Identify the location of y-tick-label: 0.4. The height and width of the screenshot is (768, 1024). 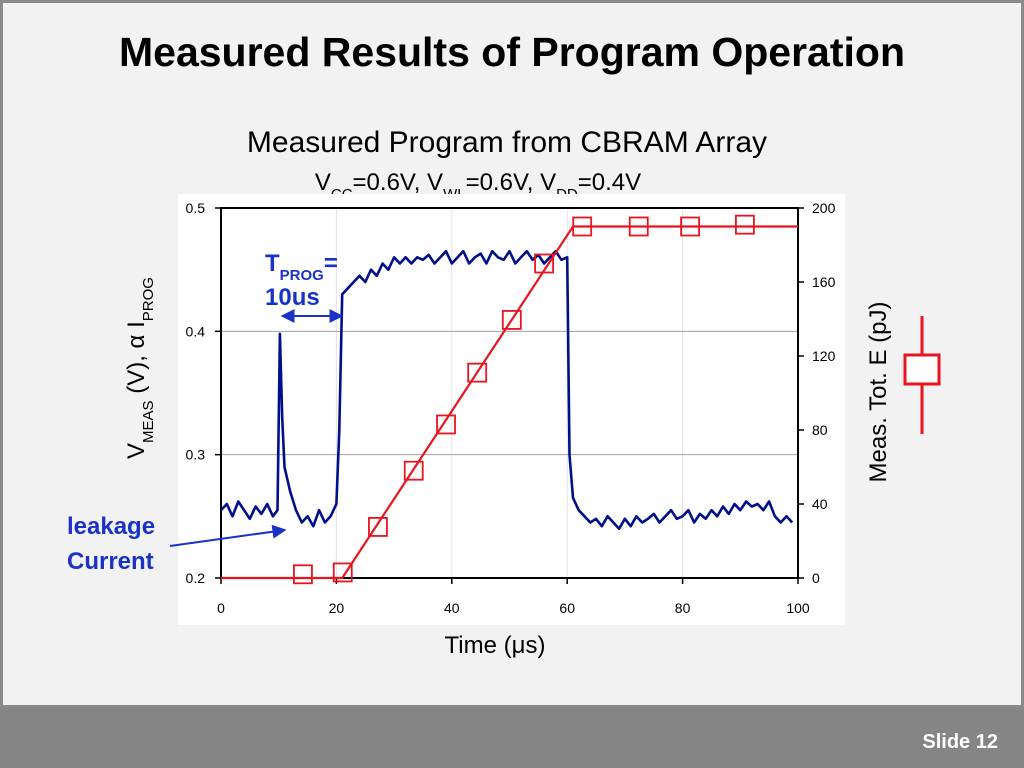
(196, 331).